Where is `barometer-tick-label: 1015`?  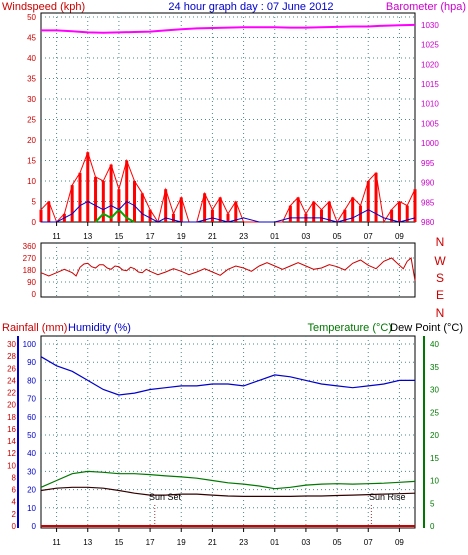 barometer-tick-label: 1015 is located at coordinates (430, 84).